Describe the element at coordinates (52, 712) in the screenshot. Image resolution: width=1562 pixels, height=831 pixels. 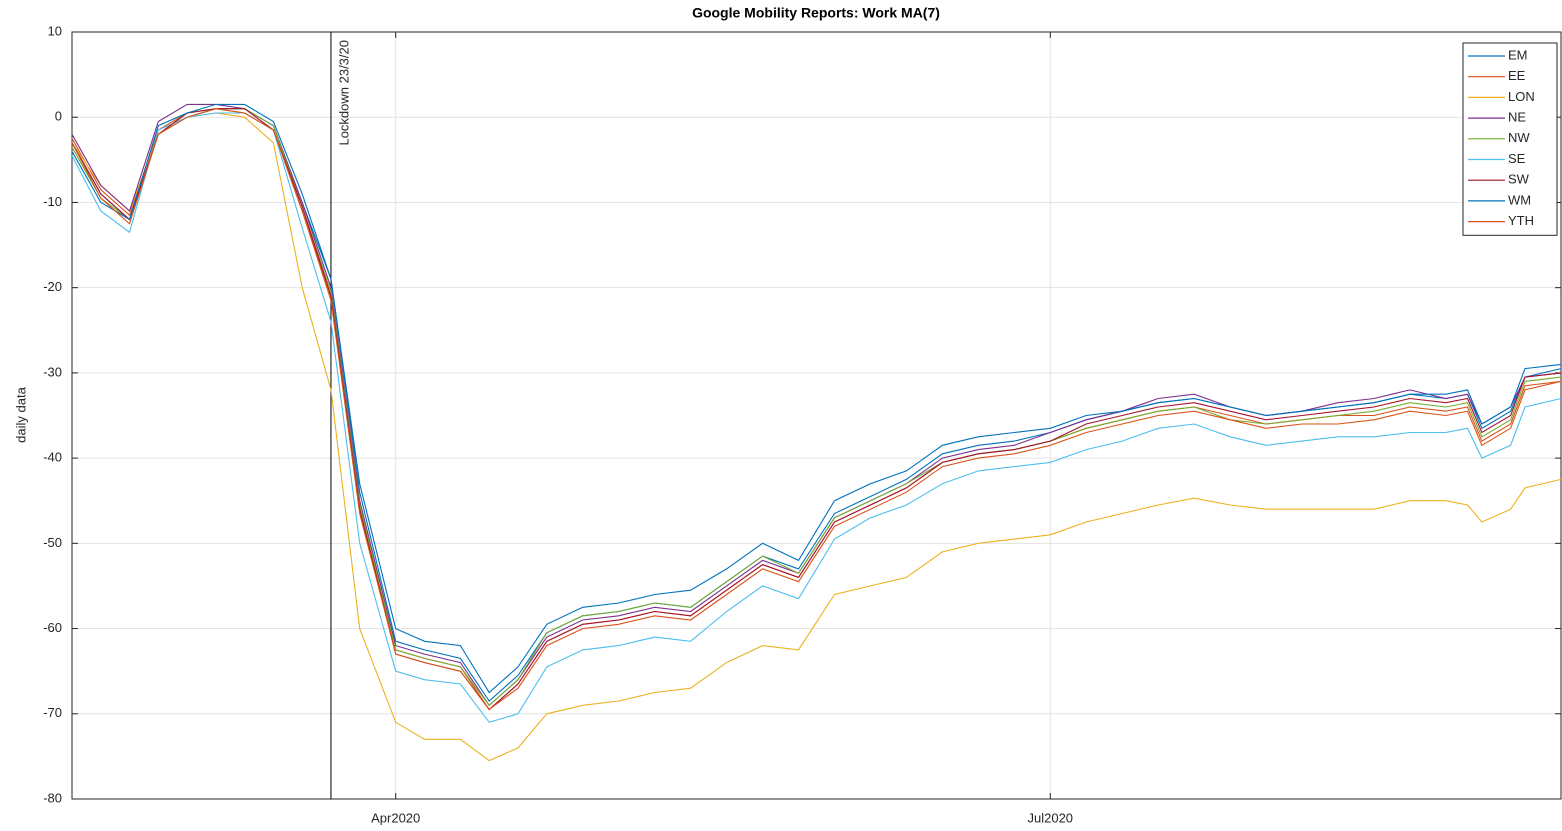
I see `y-tick-label: -70` at that location.